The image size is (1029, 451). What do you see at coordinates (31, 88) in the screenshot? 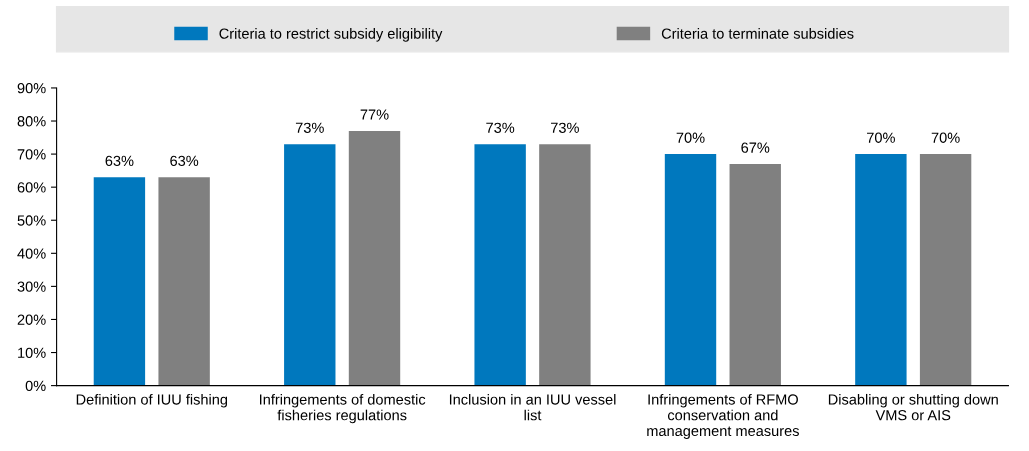
I see `y-tick-label: 90%` at bounding box center [31, 88].